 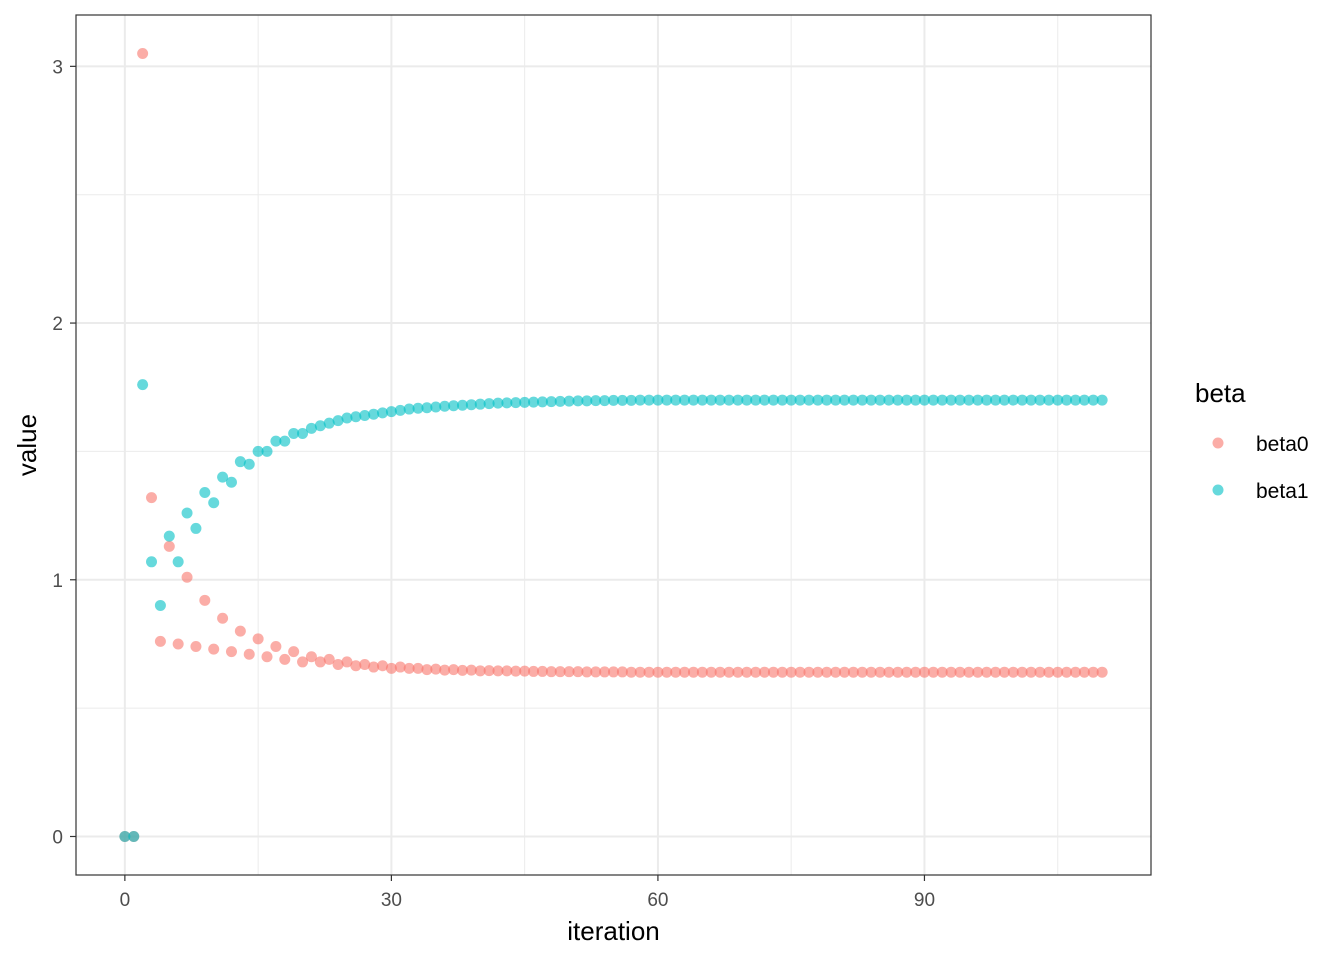 What do you see at coordinates (1282, 491) in the screenshot?
I see `legend-label-beta1: beta1` at bounding box center [1282, 491].